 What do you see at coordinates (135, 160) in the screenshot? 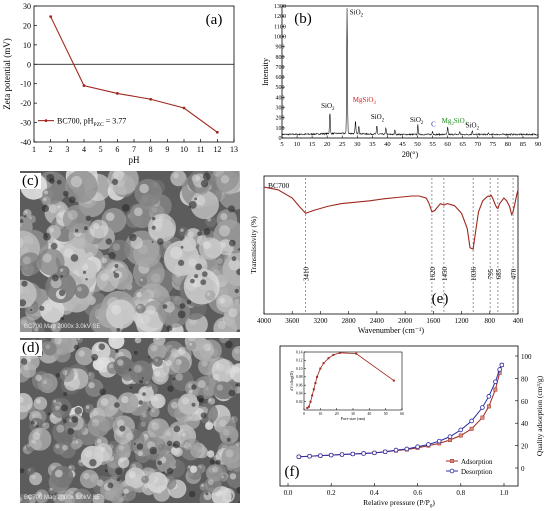
I see `zeta-x-axis-label: pH` at bounding box center [135, 160].